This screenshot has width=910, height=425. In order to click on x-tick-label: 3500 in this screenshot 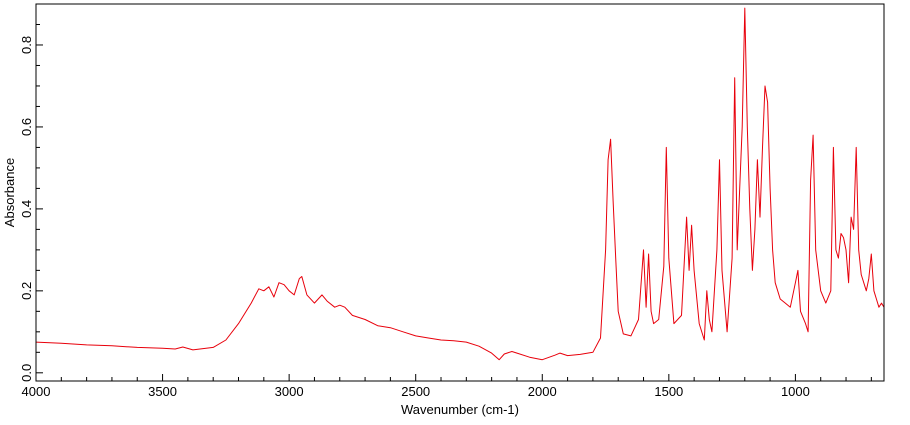, I will do `click(162, 391)`.